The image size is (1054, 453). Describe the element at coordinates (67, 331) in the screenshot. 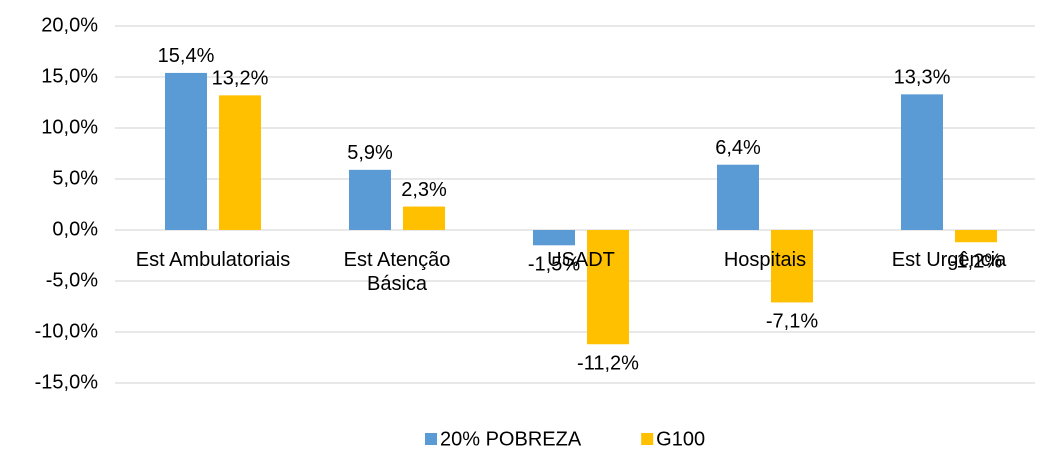

I see `y-tick-label: -10,0%` at that location.